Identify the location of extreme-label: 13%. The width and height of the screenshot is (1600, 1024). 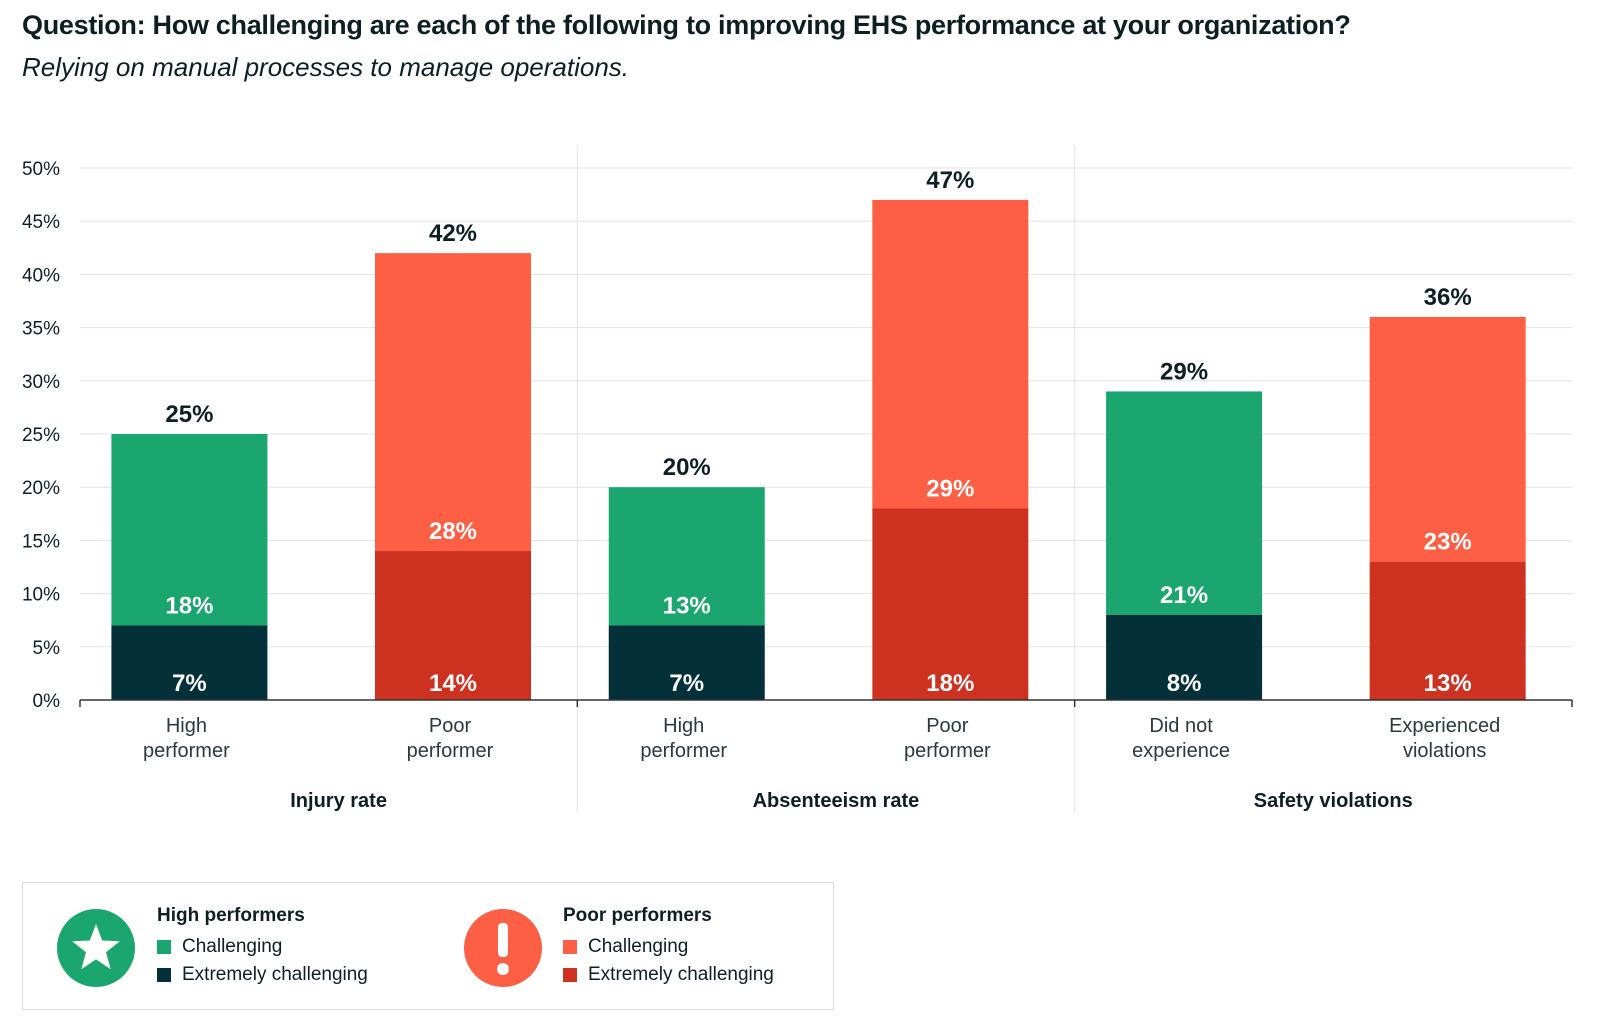
(1448, 683).